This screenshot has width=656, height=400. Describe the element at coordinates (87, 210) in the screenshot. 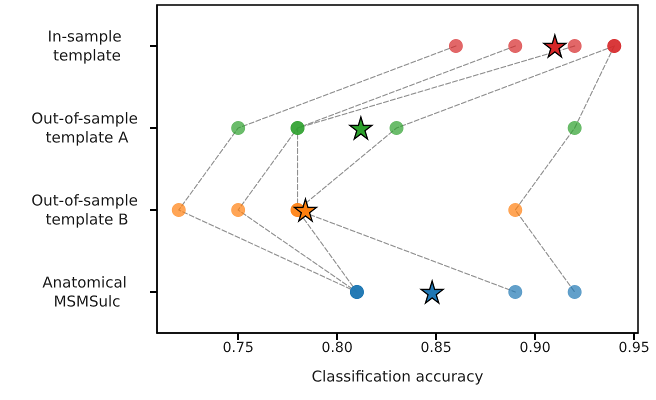

I see `y-tick-label: Out-of-sample template B` at that location.